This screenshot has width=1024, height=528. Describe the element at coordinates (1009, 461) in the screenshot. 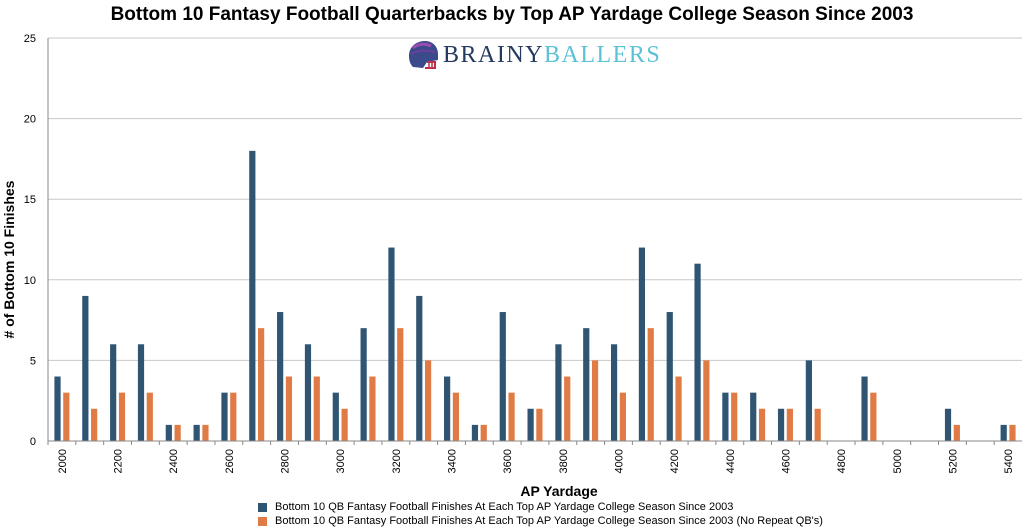

I see `x-tick-label: 5400` at that location.